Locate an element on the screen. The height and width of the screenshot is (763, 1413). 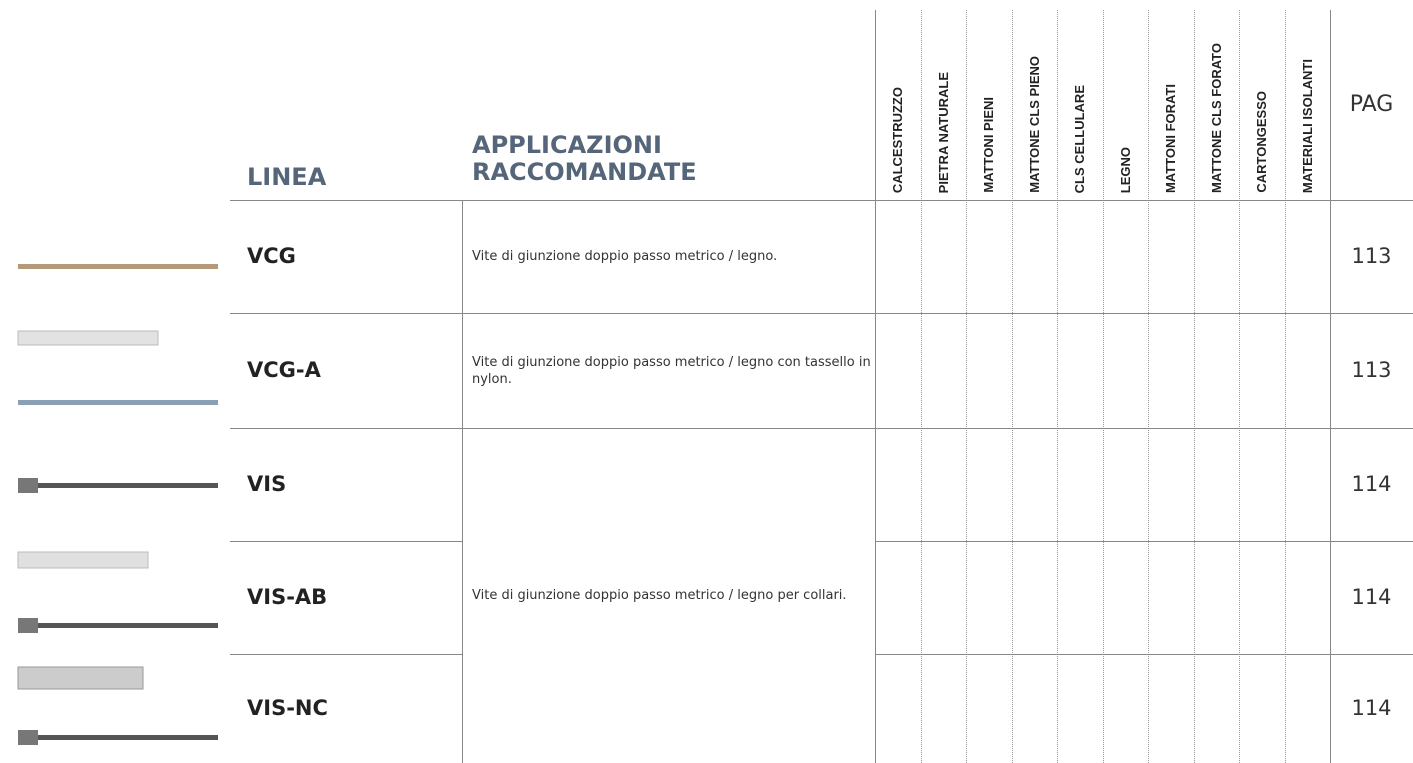
material-header: CALCESTRUZZO is located at coordinates (897, 105).